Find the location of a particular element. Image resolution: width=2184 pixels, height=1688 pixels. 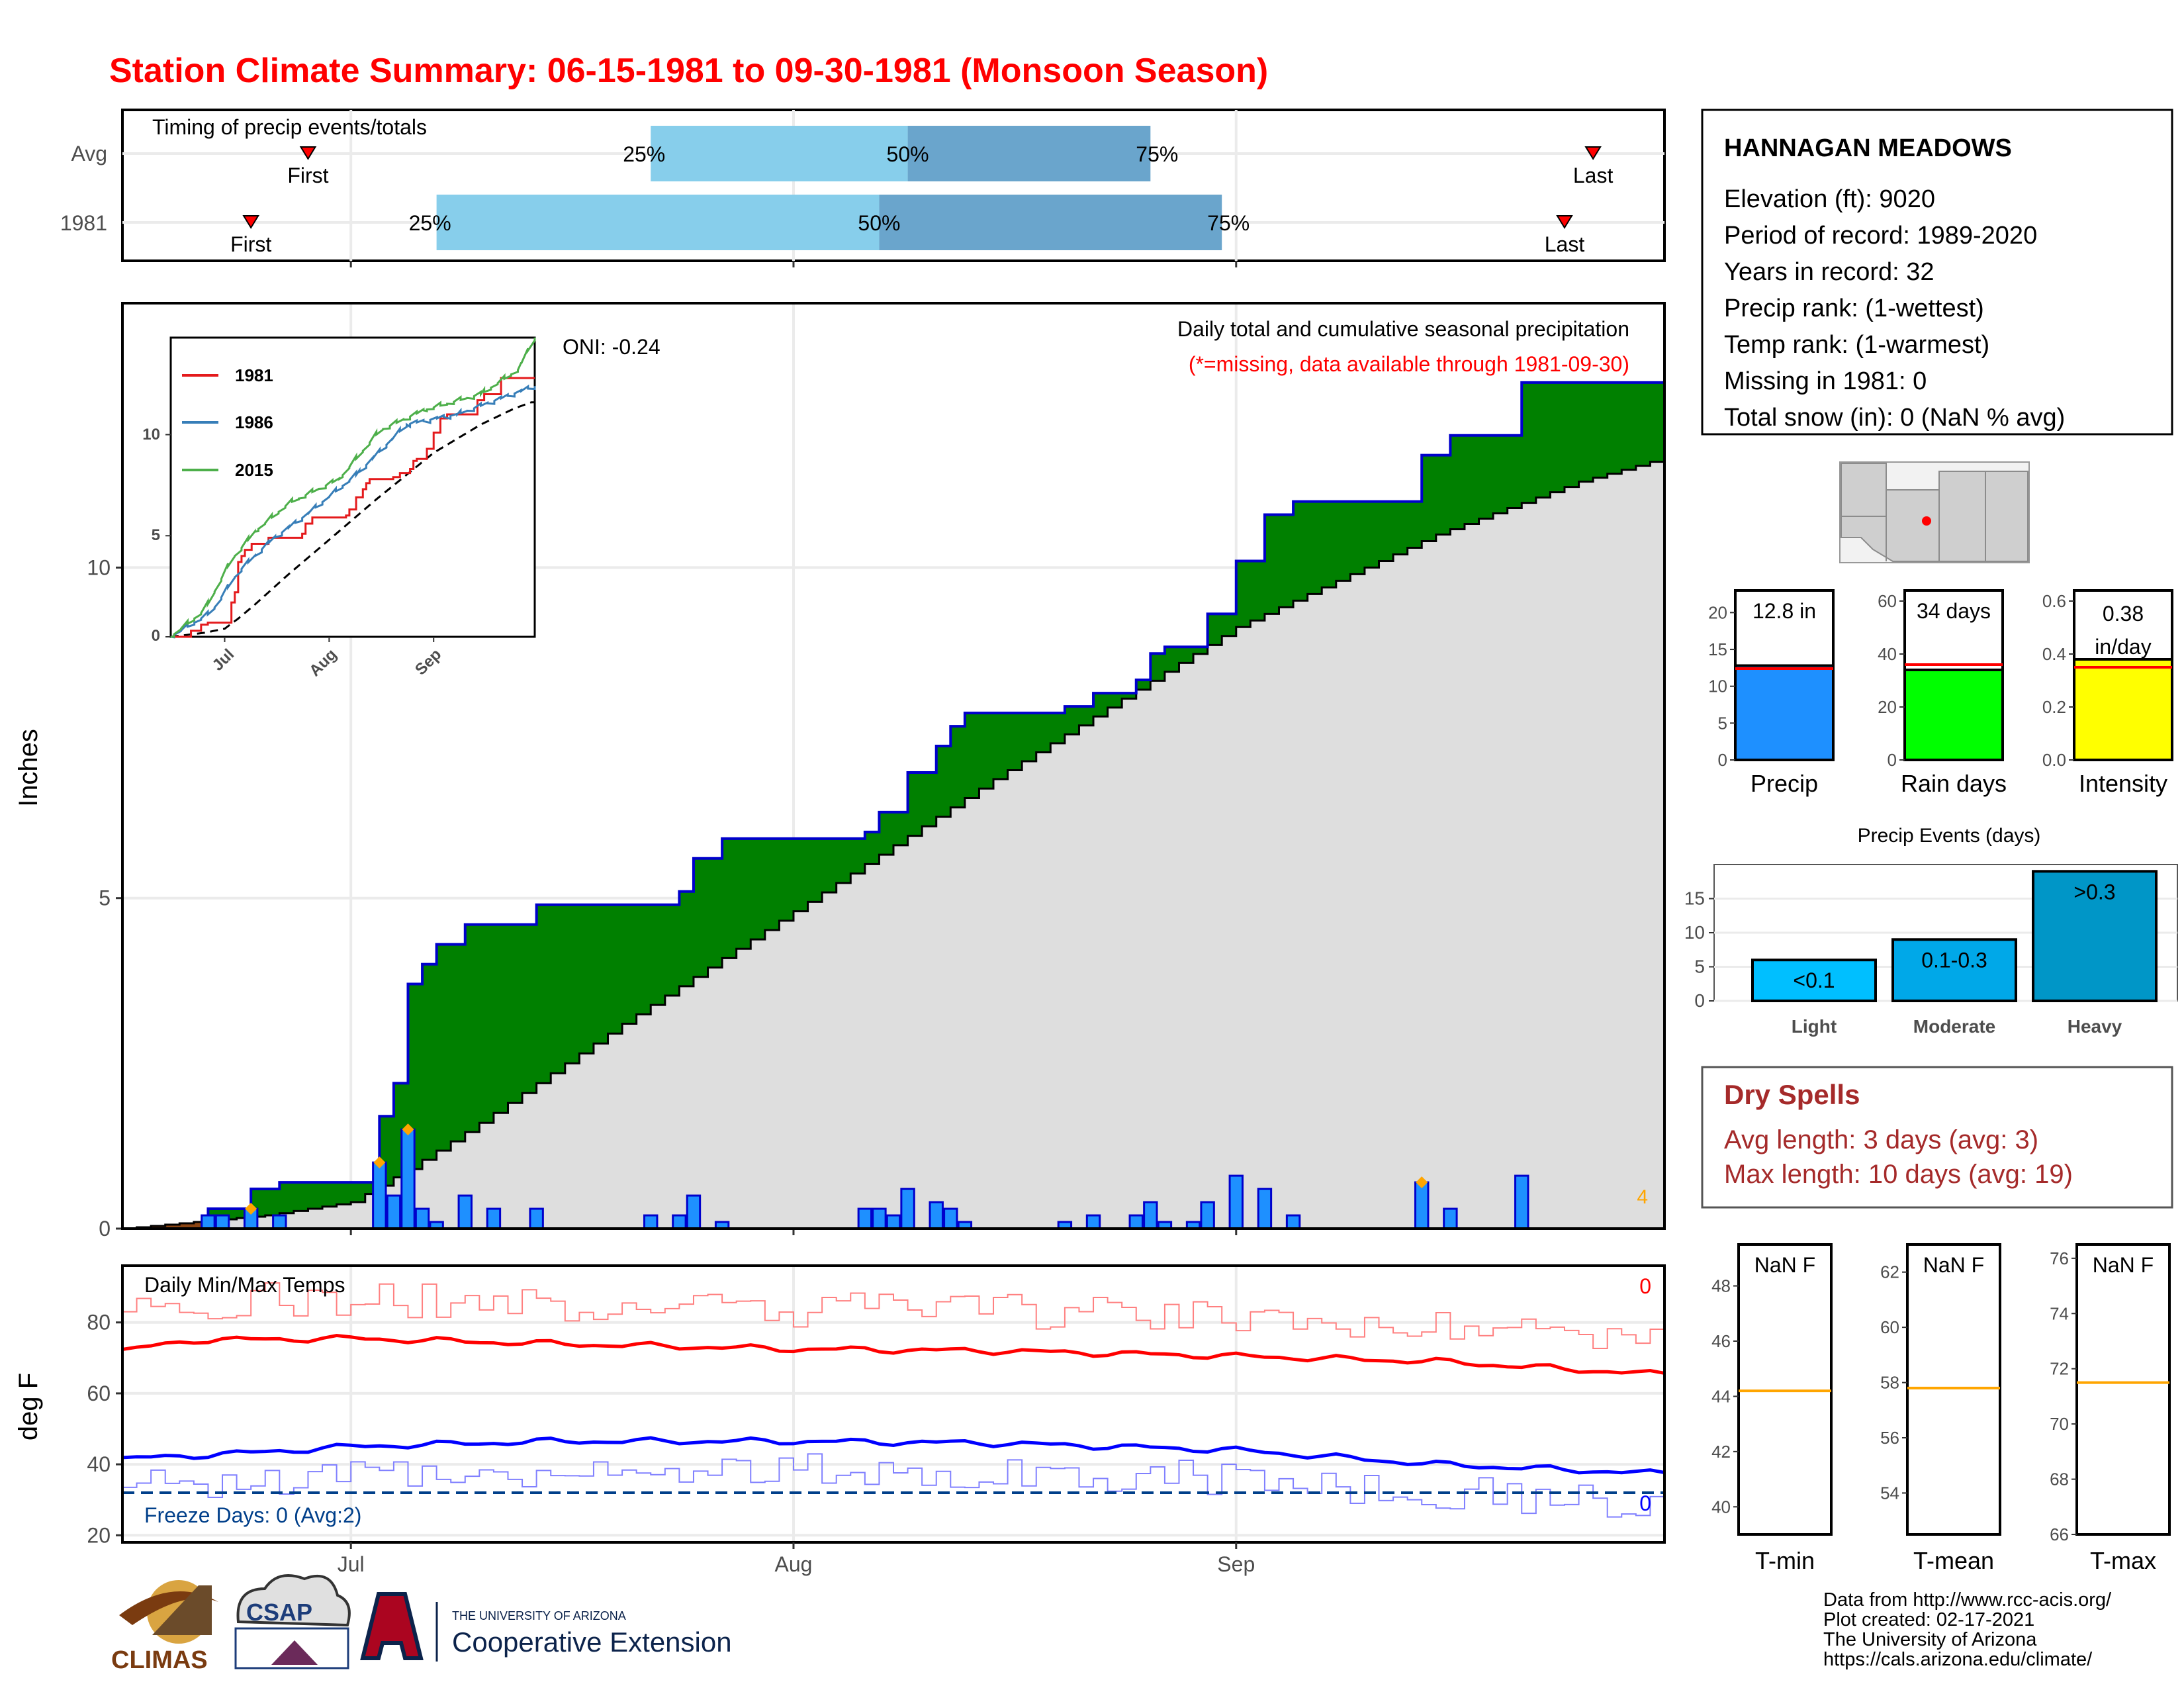

events-ytick-label: 5 is located at coordinates (1699, 967).